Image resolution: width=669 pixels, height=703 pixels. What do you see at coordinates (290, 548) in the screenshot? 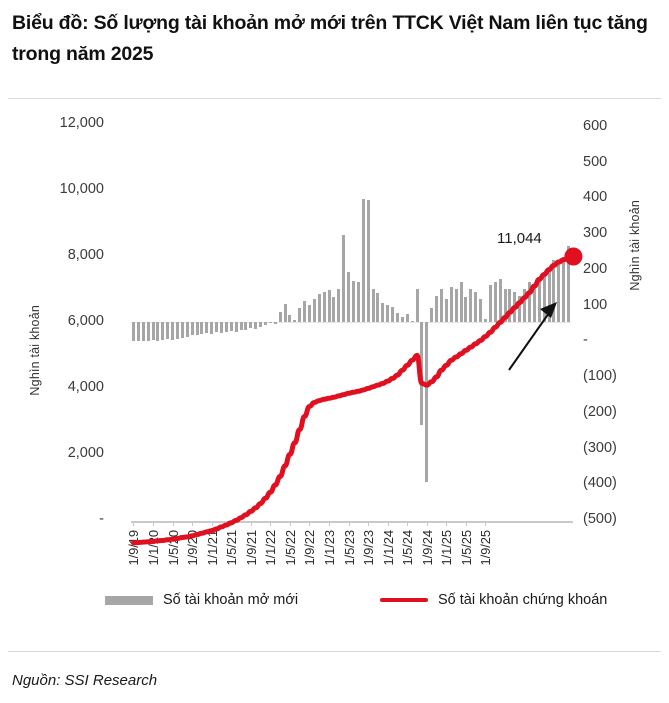
I see `x-axis-label: 1/5/22` at bounding box center [290, 548].